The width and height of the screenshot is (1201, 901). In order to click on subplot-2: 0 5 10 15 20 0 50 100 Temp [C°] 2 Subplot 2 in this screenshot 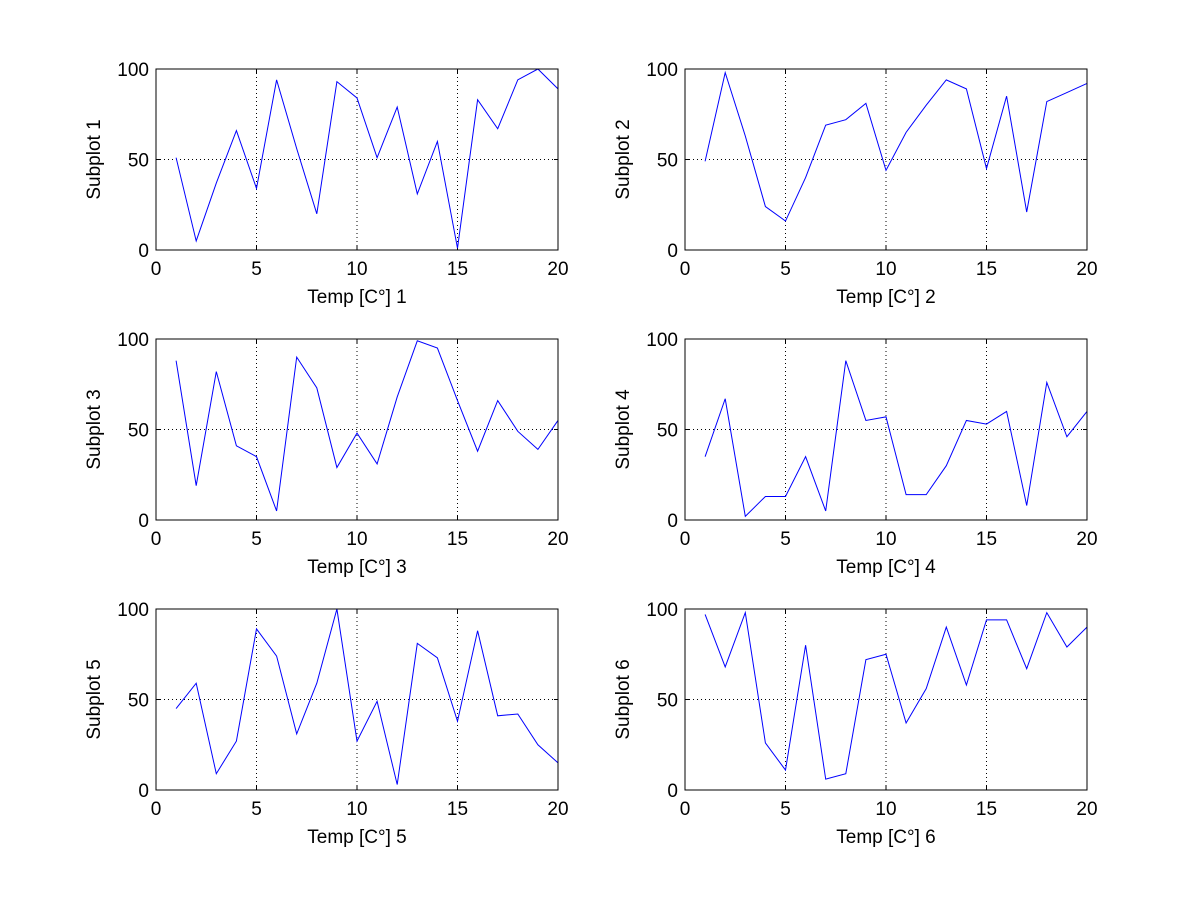, I will do `click(855, 184)`.